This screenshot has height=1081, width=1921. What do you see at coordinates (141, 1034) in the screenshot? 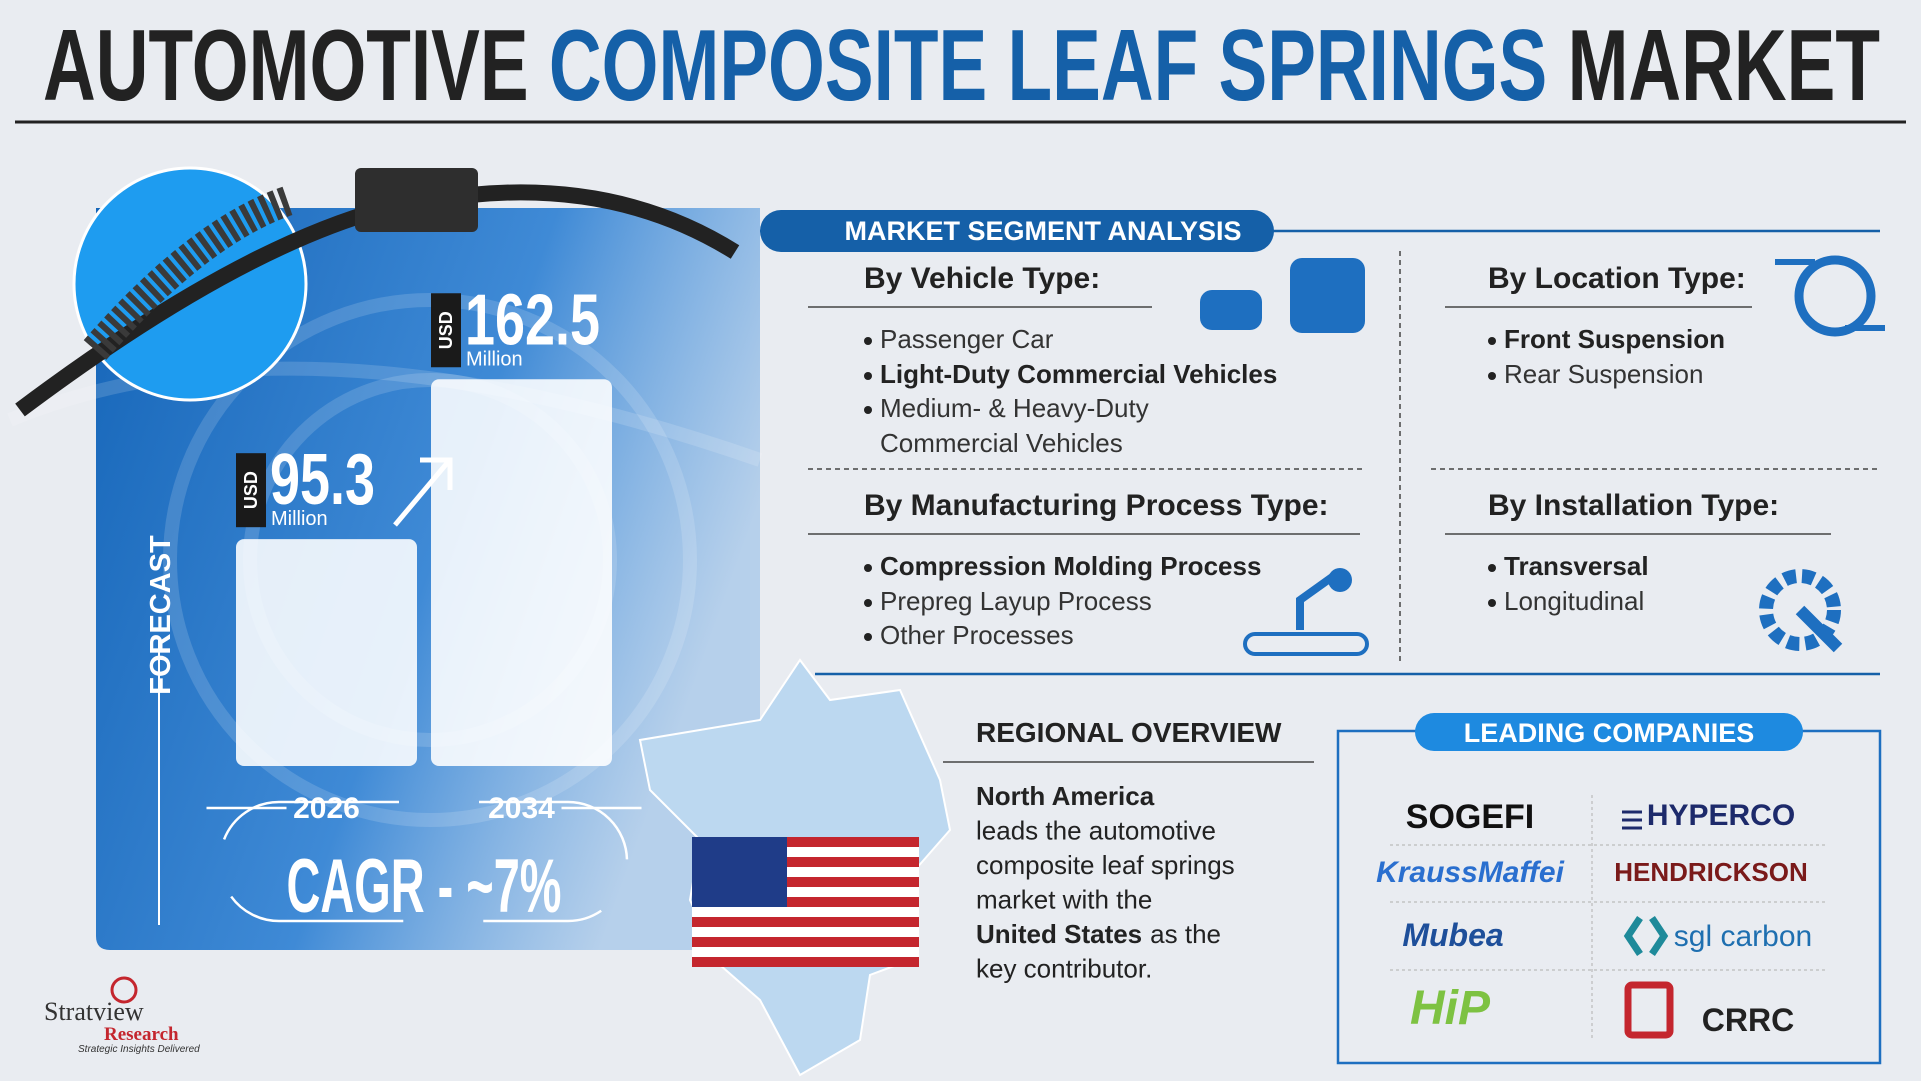
I see `brand-sub: Research` at bounding box center [141, 1034].